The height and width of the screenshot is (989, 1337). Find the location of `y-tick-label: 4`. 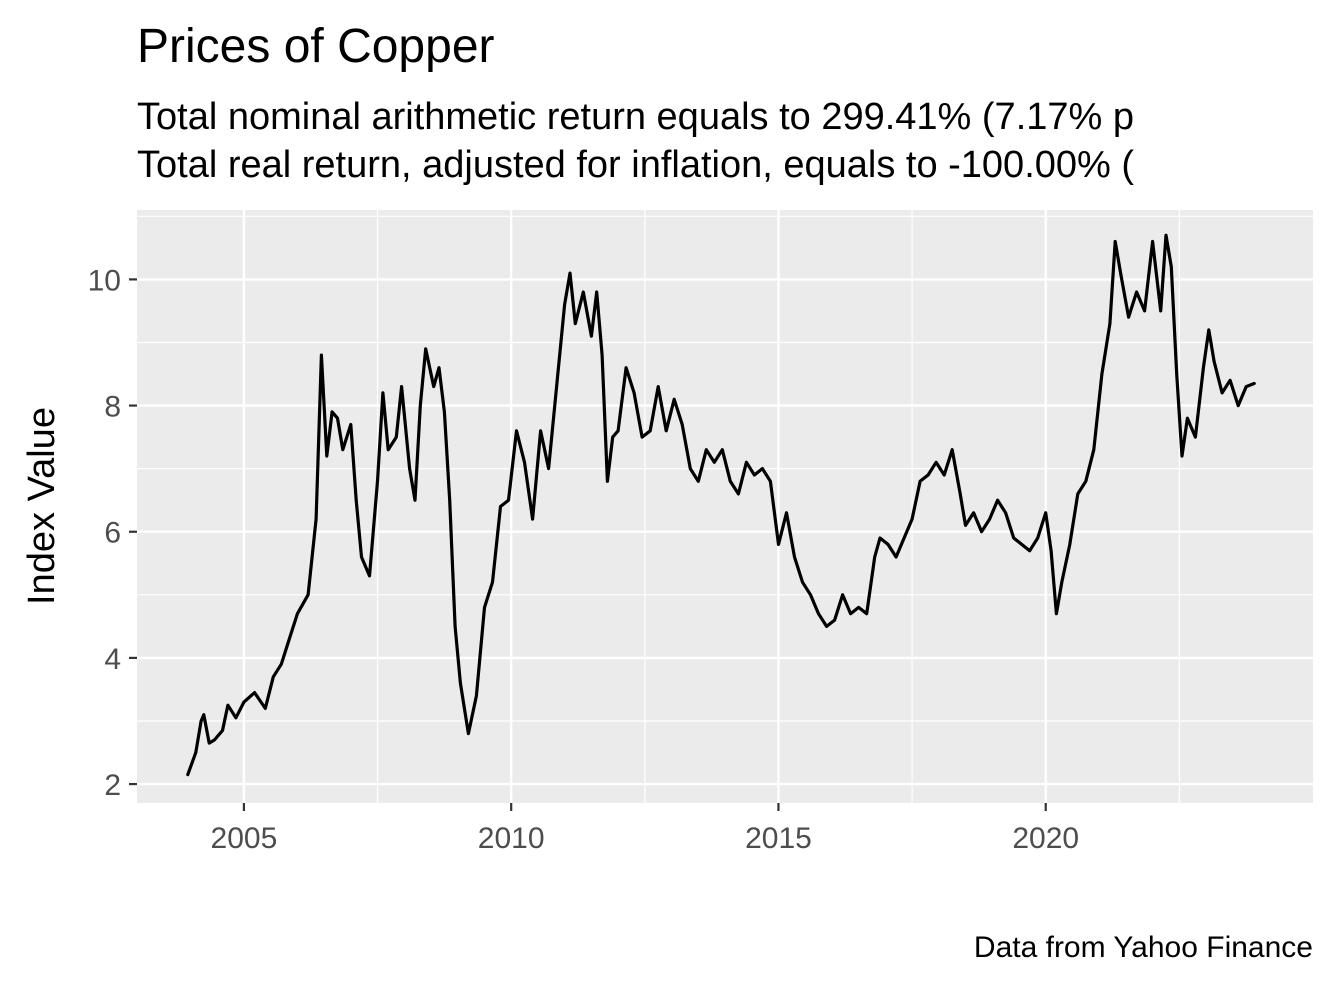

y-tick-label: 4 is located at coordinates (112, 659).